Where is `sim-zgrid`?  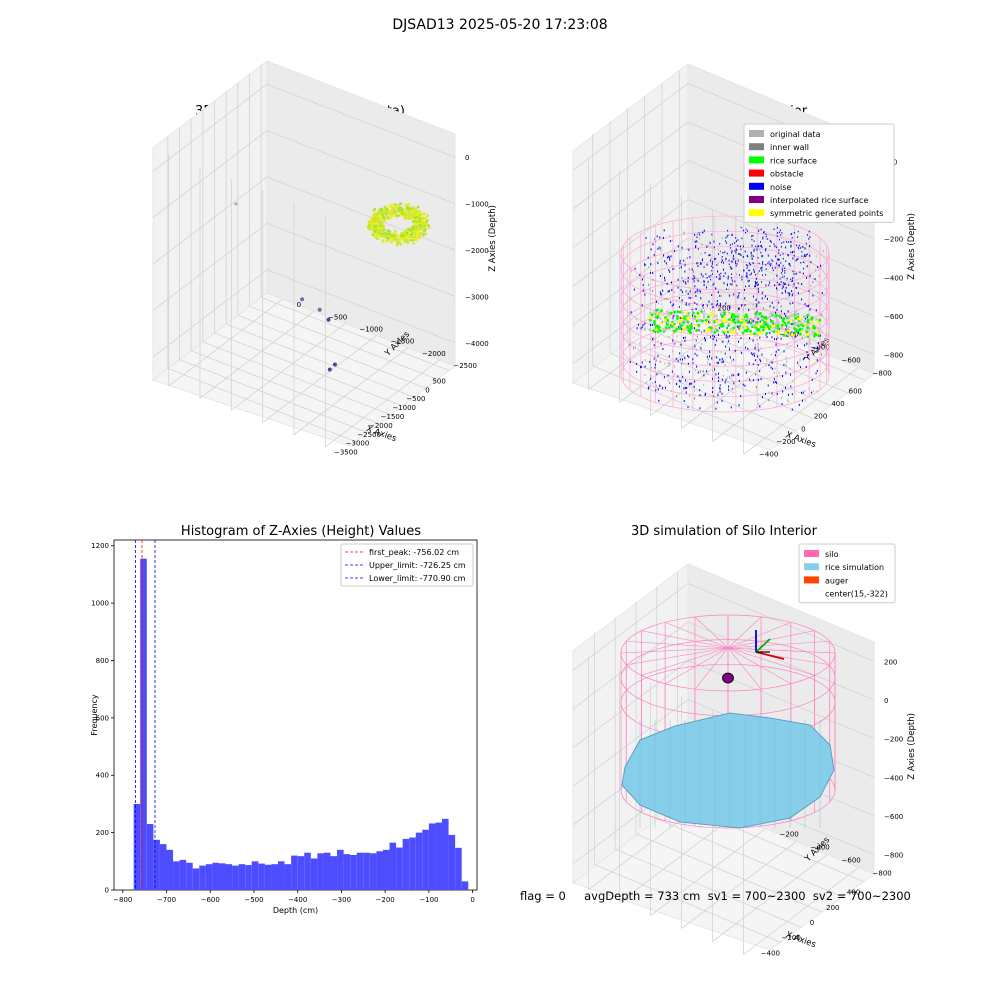 sim-zgrid is located at coordinates (781, 622).